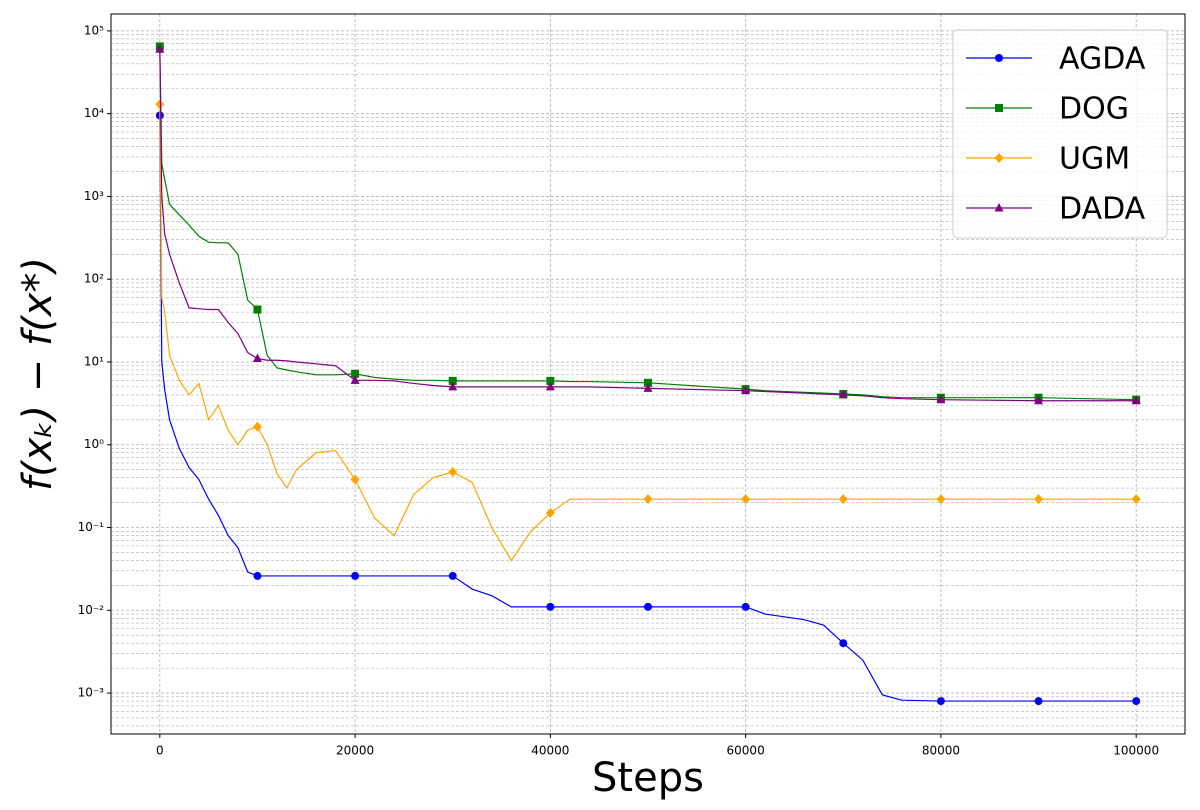 This screenshot has height=810, width=1200. I want to click on y-tick-label: 10³, so click(94, 196).